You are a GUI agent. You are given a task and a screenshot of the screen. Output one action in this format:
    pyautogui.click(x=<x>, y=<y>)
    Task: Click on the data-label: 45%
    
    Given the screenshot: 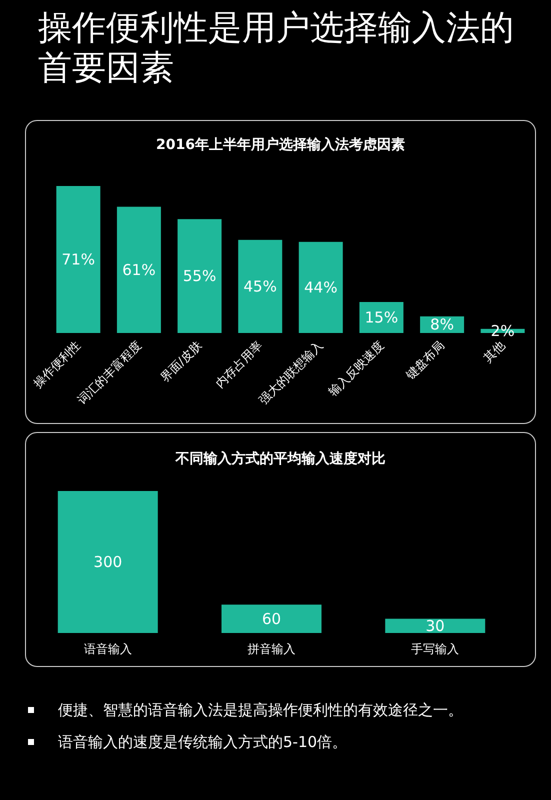 What is the action you would take?
    pyautogui.click(x=260, y=286)
    